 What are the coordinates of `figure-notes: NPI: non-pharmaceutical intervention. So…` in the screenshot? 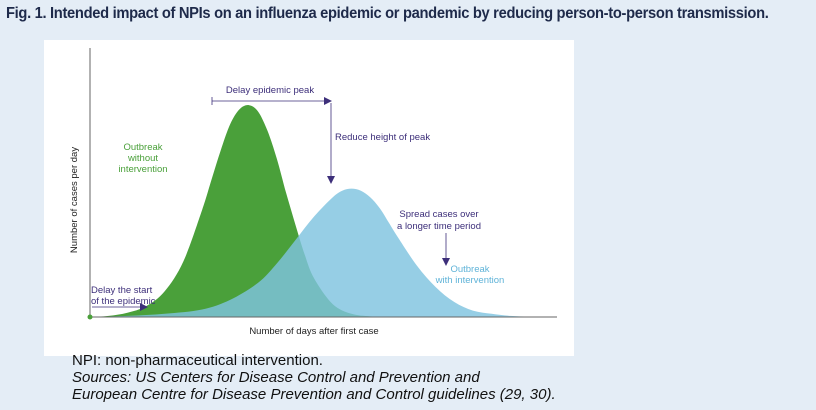 It's located at (314, 377).